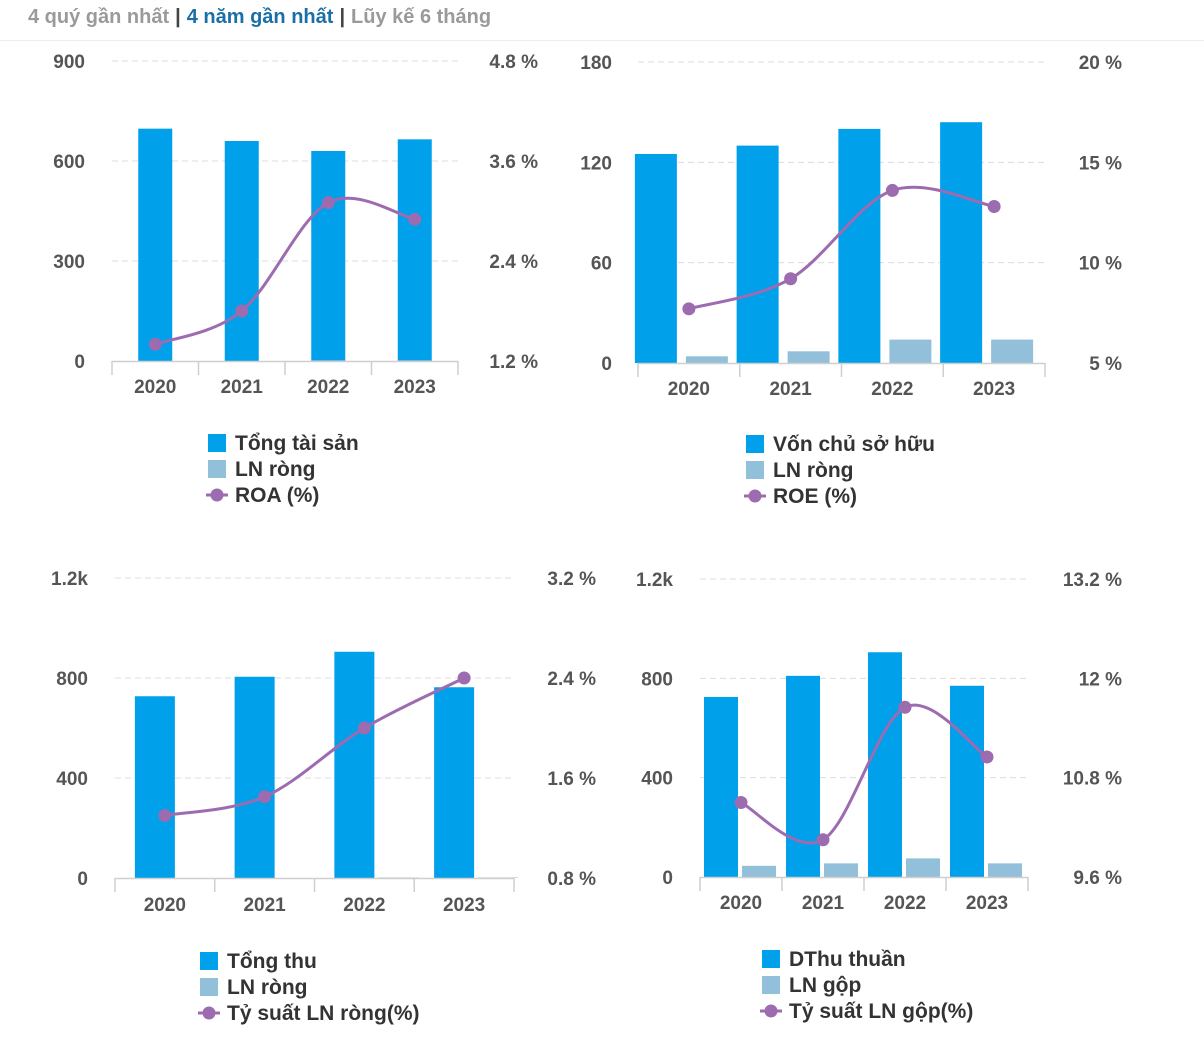 This screenshot has width=1204, height=1042. Describe the element at coordinates (513, 62) in the screenshot. I see `right-tick-label: 4.8 %` at that location.